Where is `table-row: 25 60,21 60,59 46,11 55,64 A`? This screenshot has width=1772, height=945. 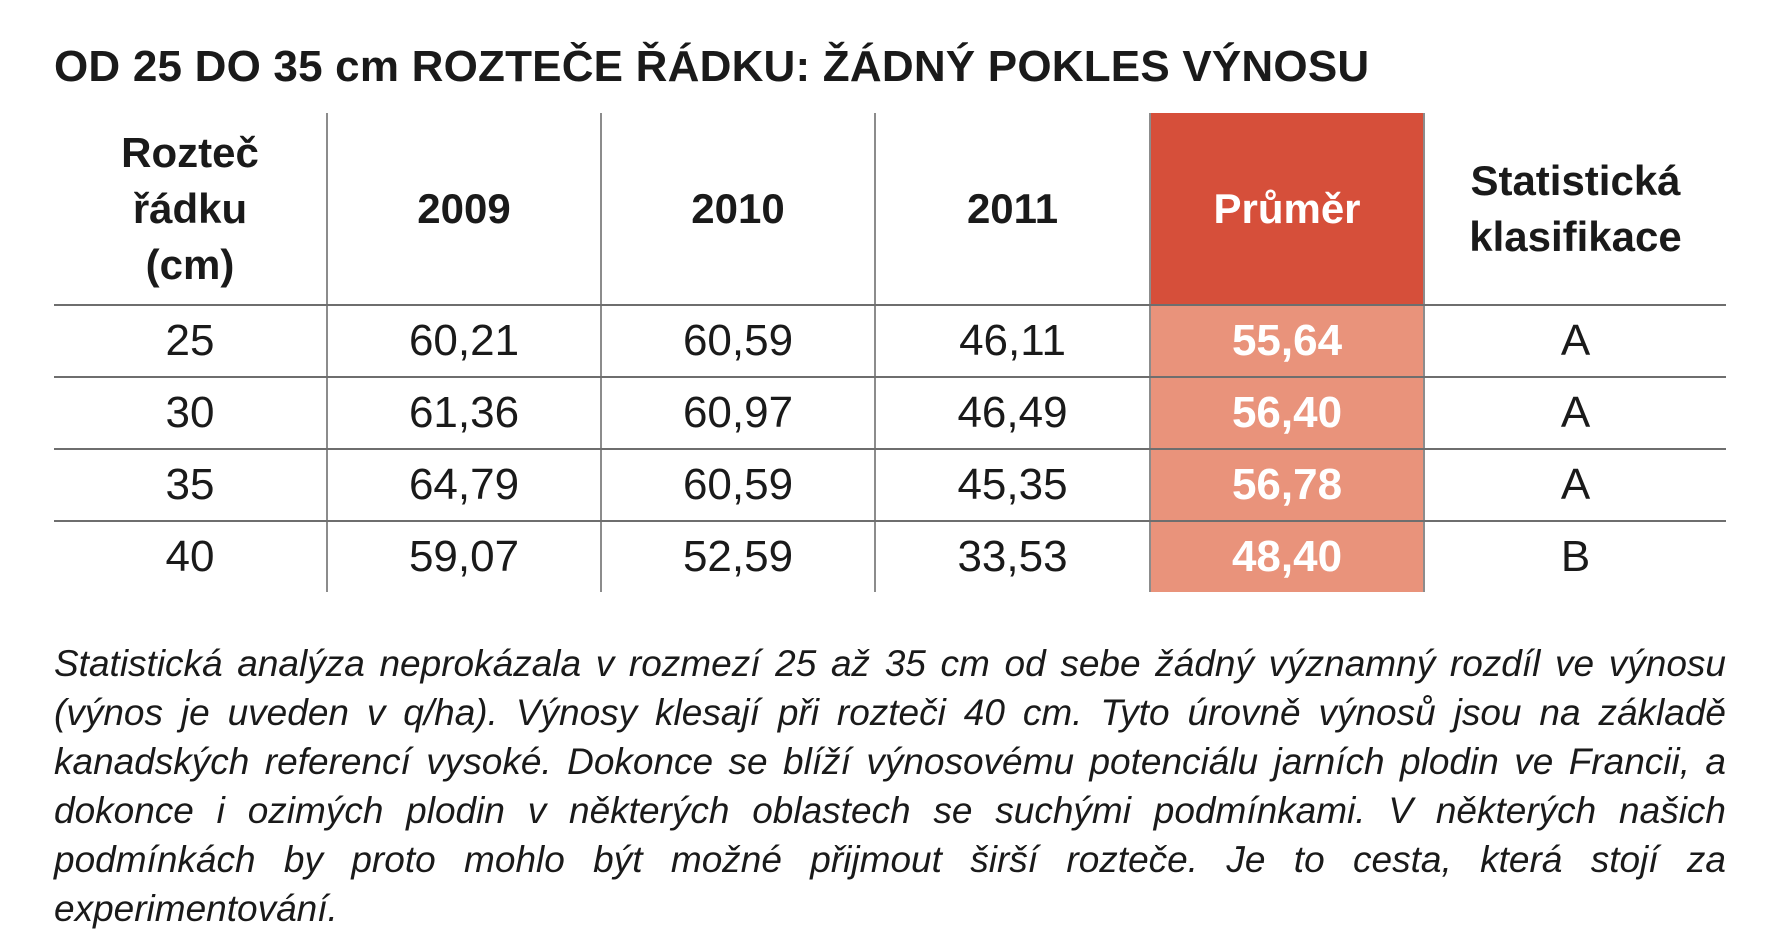
table-row: 25 60,21 60,59 46,11 55,64 A is located at coordinates (890, 341).